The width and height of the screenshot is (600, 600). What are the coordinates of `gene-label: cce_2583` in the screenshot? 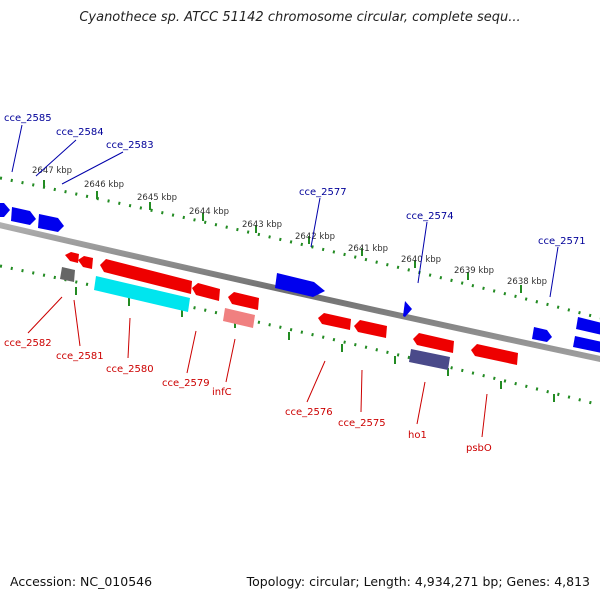 It's located at (130, 145).